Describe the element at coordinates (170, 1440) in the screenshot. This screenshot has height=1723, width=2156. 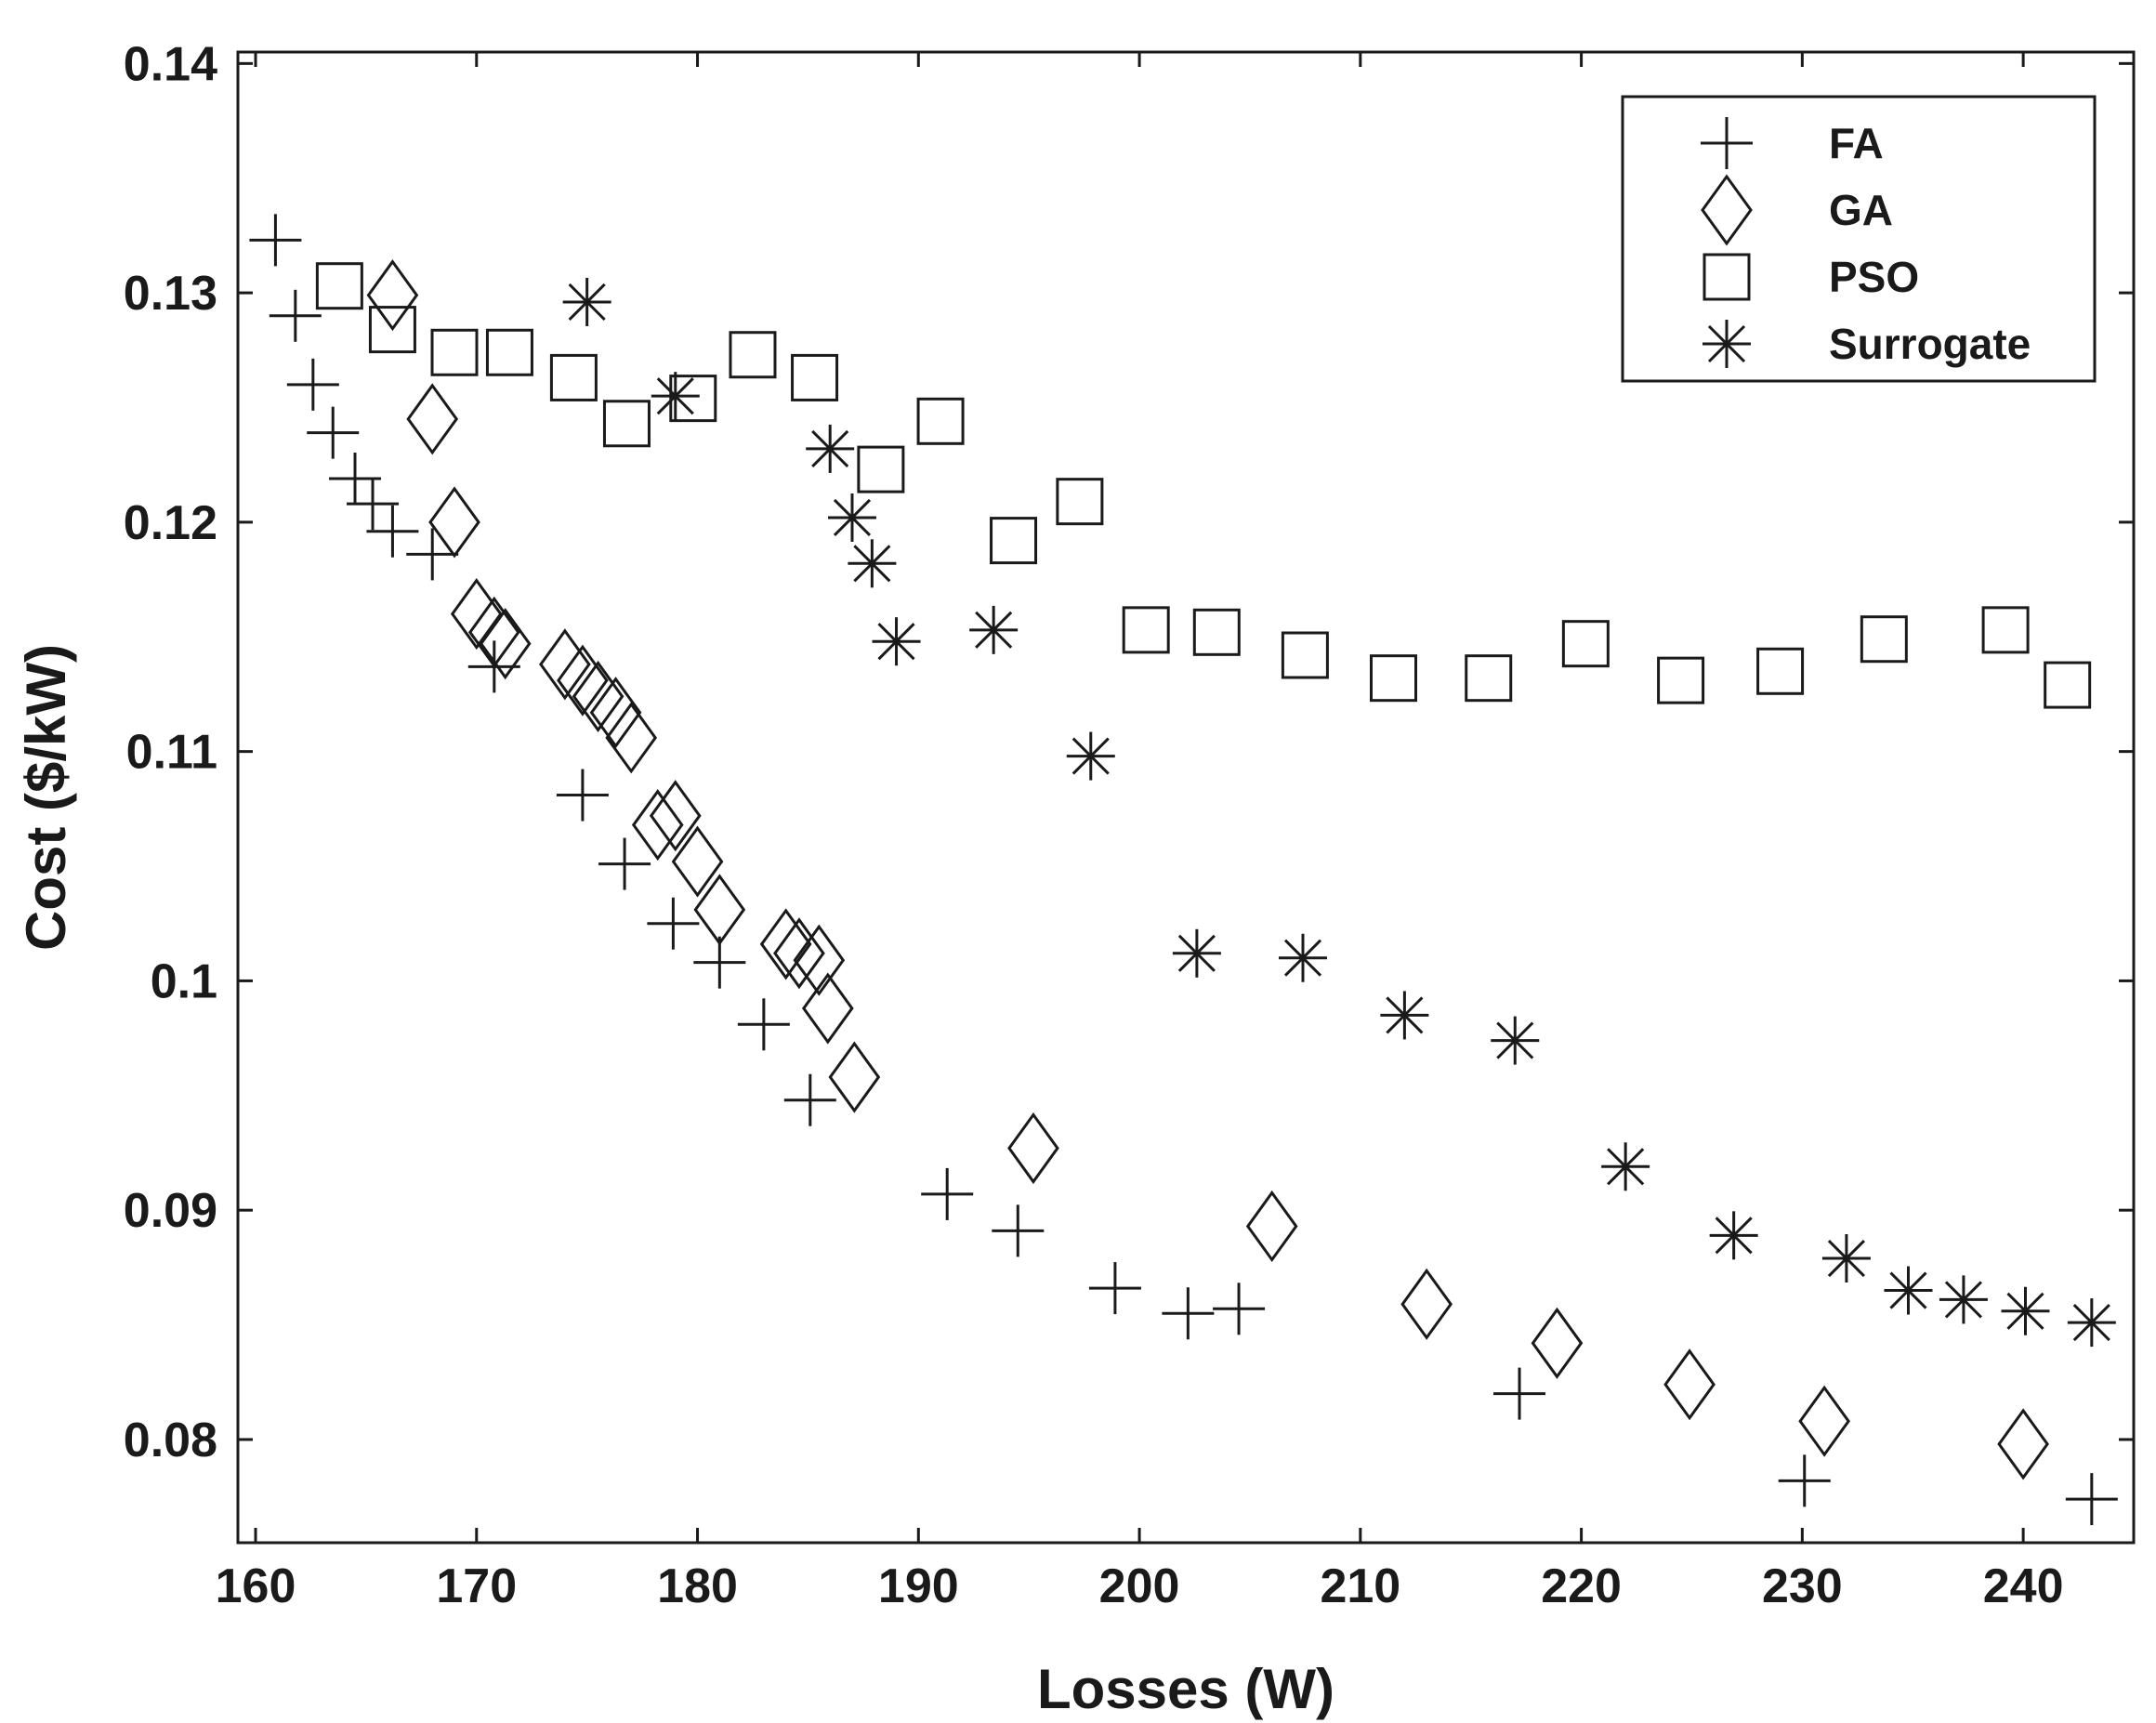
I see `y-tick-label: 0.08` at that location.